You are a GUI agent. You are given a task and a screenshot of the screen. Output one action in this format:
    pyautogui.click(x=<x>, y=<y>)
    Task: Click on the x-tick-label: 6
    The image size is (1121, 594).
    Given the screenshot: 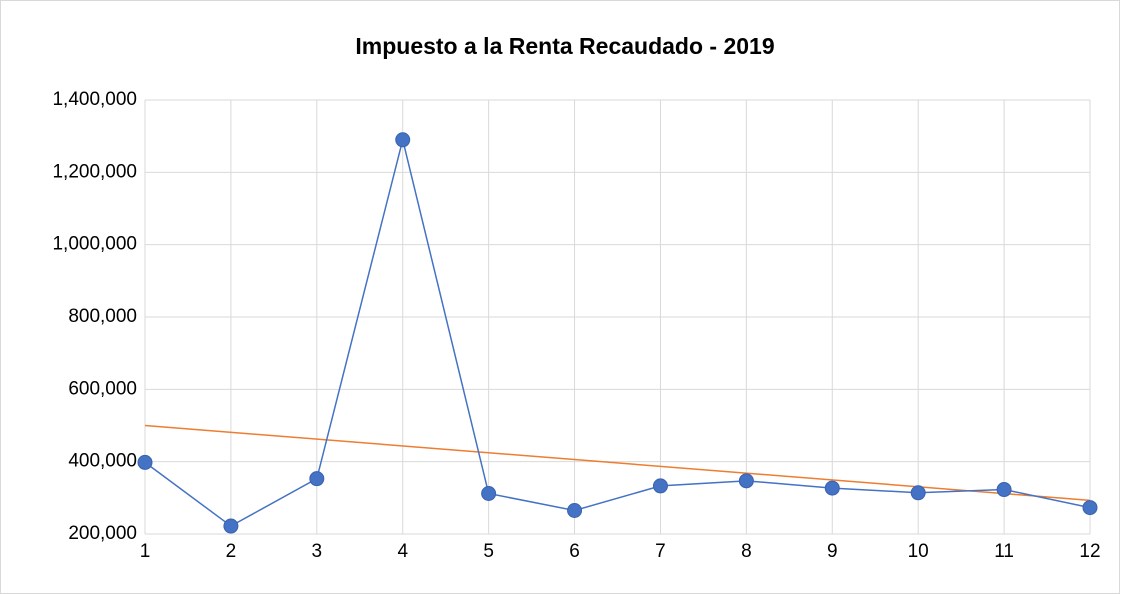 What is the action you would take?
    pyautogui.click(x=574, y=551)
    